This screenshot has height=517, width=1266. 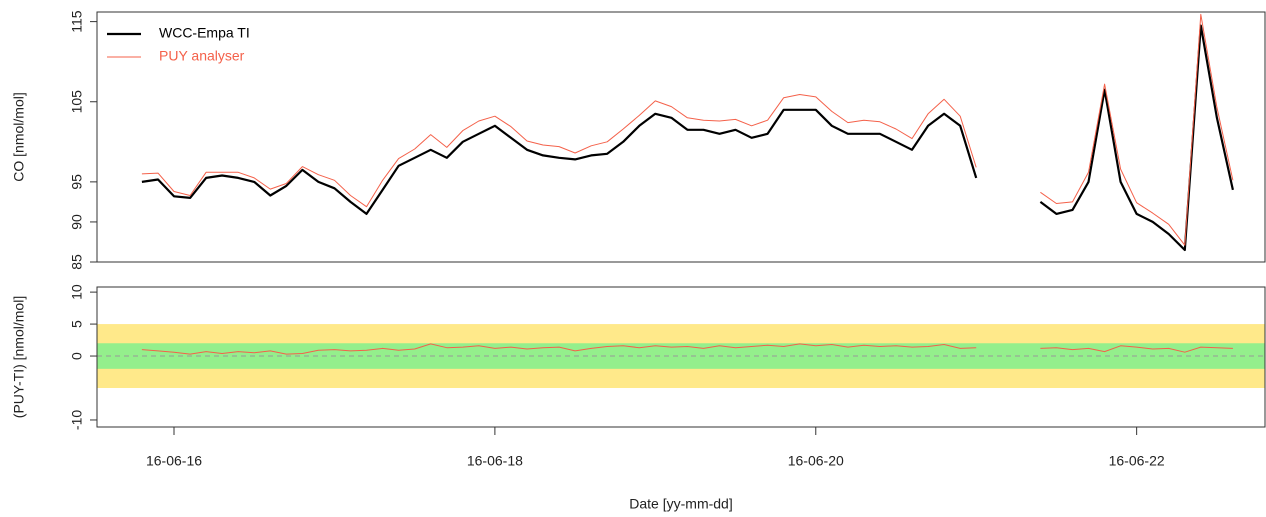 I want to click on x-tick-label: 16-06-16, so click(x=174, y=461).